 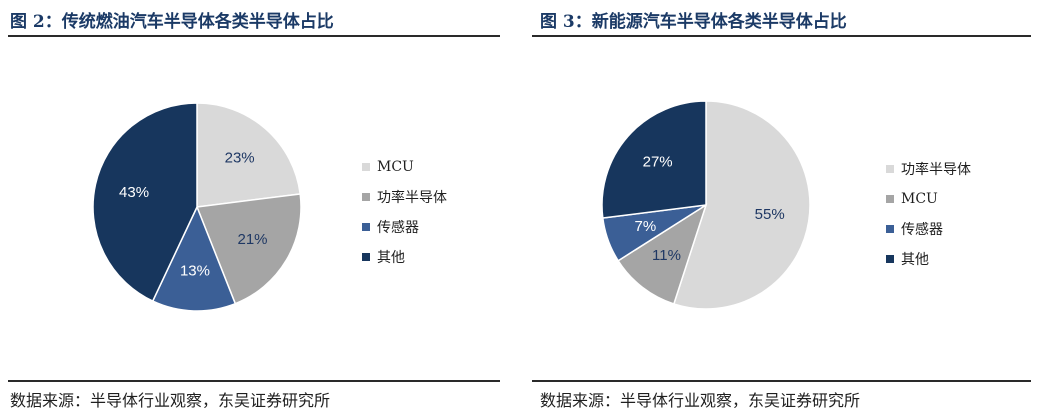 I want to click on data-label-sensor: 13%, so click(x=195, y=270).